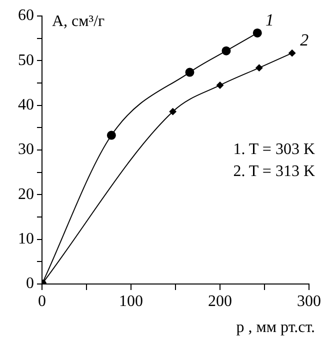  Describe the element at coordinates (26, 15) in the screenshot. I see `y-tick-label: 60` at that location.